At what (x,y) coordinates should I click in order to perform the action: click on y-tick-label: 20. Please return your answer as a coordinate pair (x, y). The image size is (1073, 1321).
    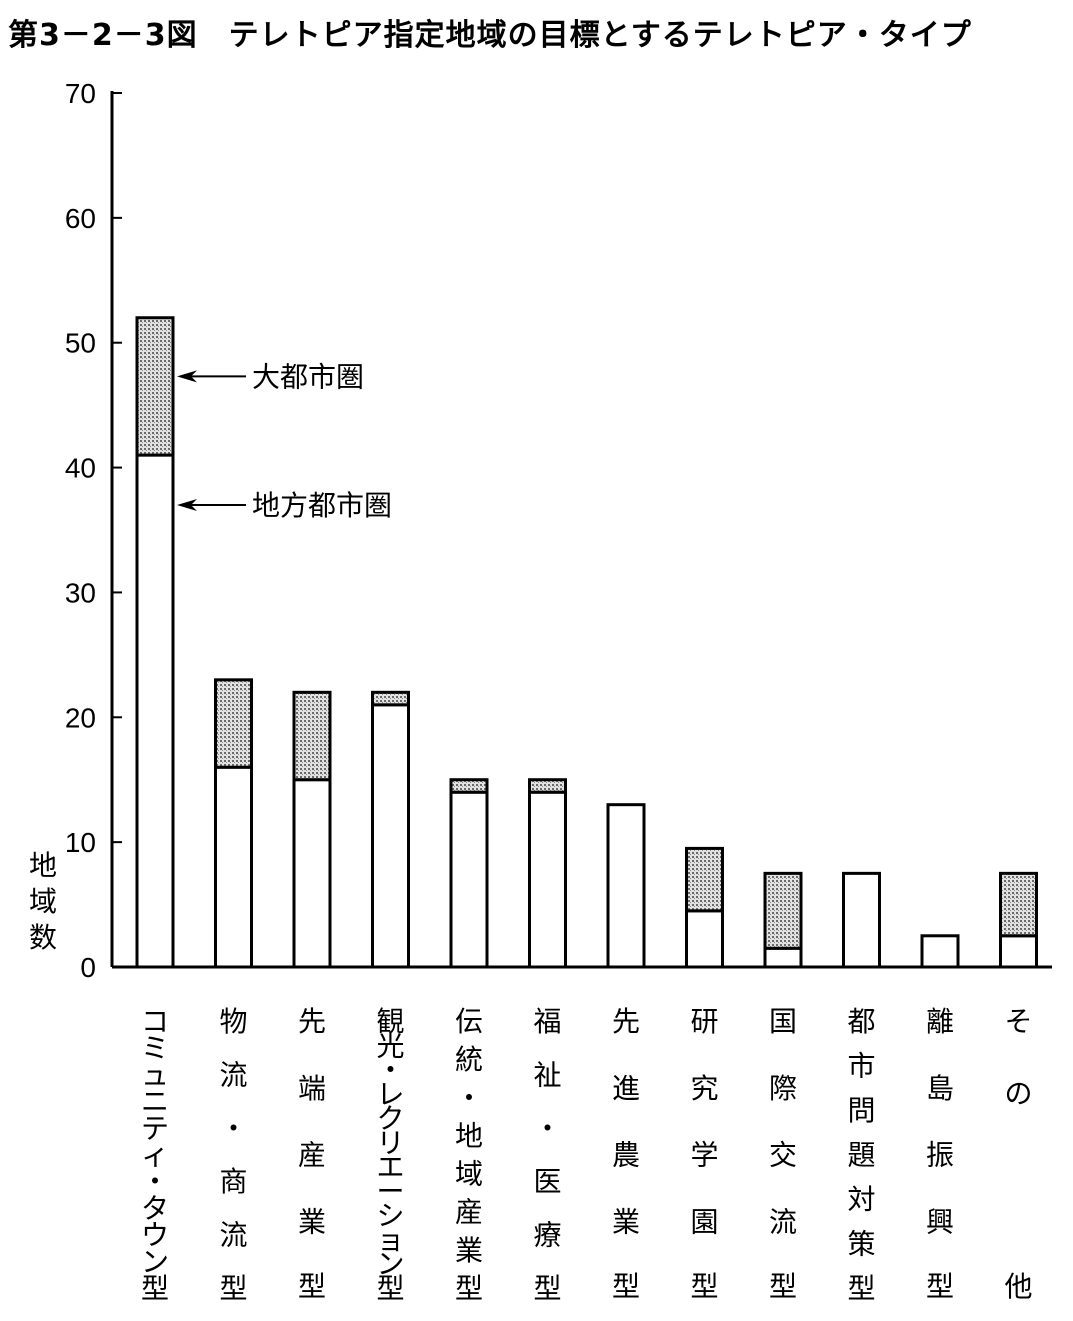
    Looking at the image, I should click on (80, 717).